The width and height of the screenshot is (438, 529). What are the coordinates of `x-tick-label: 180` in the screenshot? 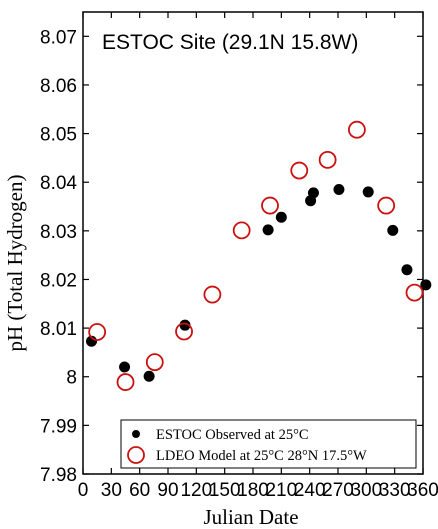 It's located at (253, 490).